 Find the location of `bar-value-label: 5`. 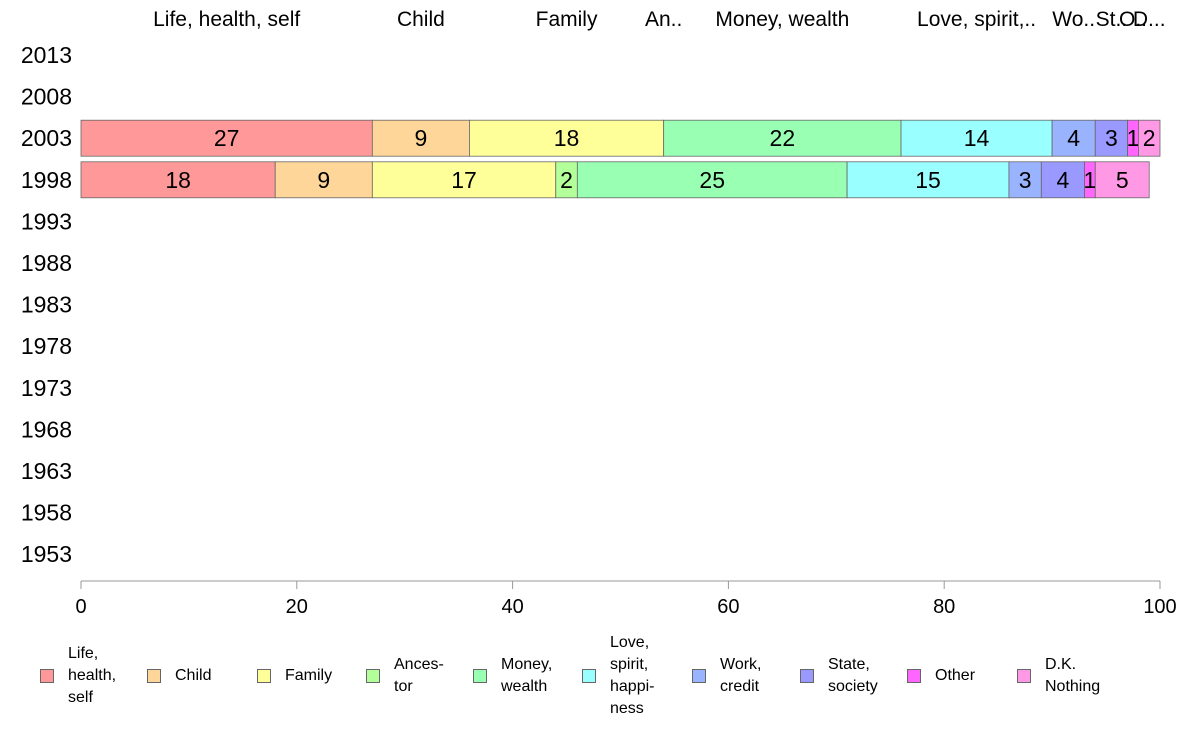

bar-value-label: 5 is located at coordinates (1122, 180).